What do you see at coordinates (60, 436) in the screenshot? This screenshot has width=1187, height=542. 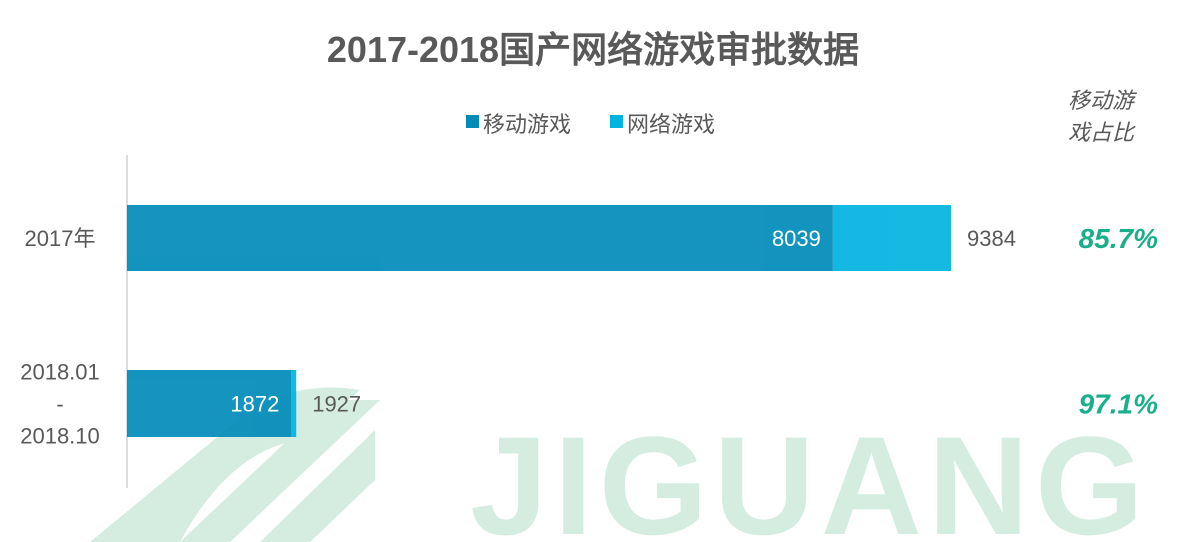 I see `category-label: 2018.10` at bounding box center [60, 436].